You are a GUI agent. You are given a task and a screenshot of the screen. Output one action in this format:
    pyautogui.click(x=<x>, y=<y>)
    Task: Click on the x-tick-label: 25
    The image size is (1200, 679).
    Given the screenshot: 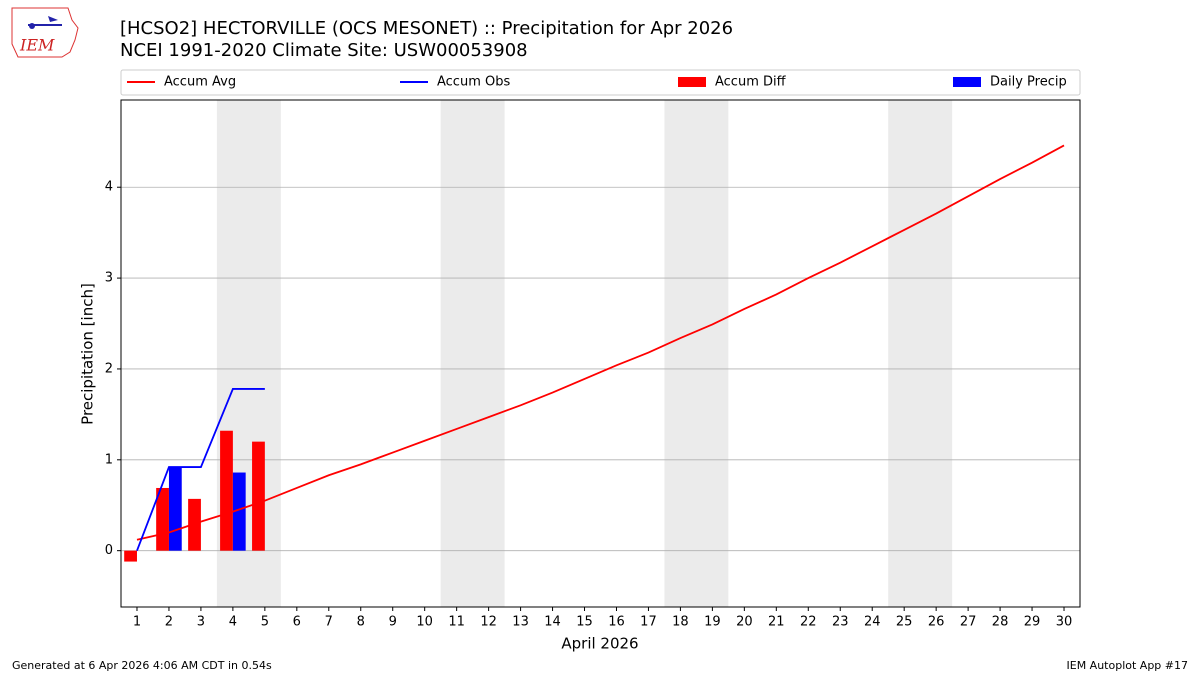 What is the action you would take?
    pyautogui.click(x=904, y=622)
    